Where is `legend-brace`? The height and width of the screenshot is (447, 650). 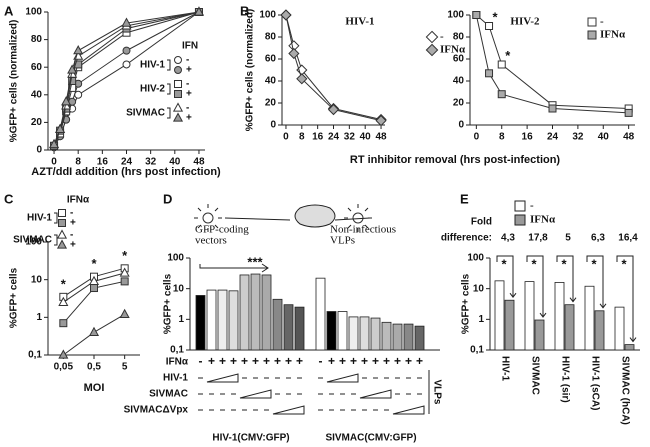
legend-brace is located at coordinates (56, 218).